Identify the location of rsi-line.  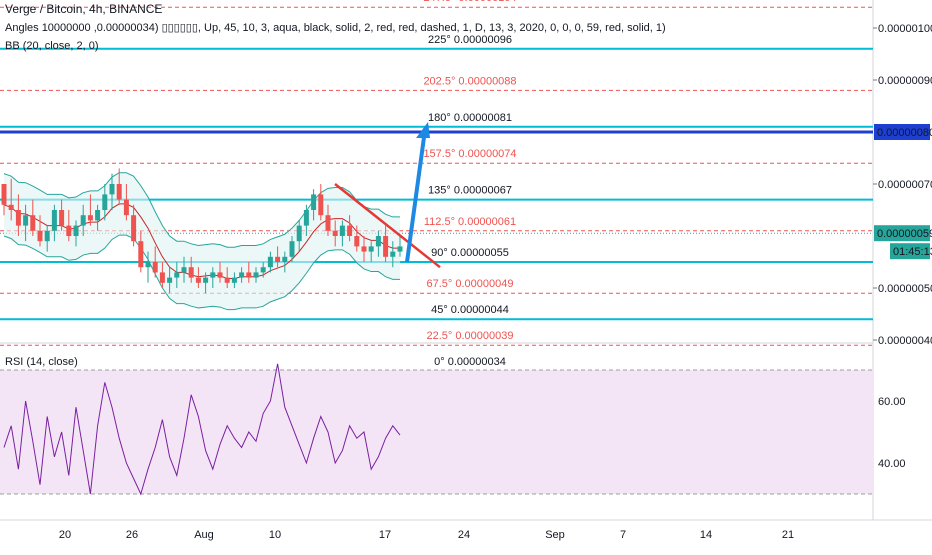
(202, 429).